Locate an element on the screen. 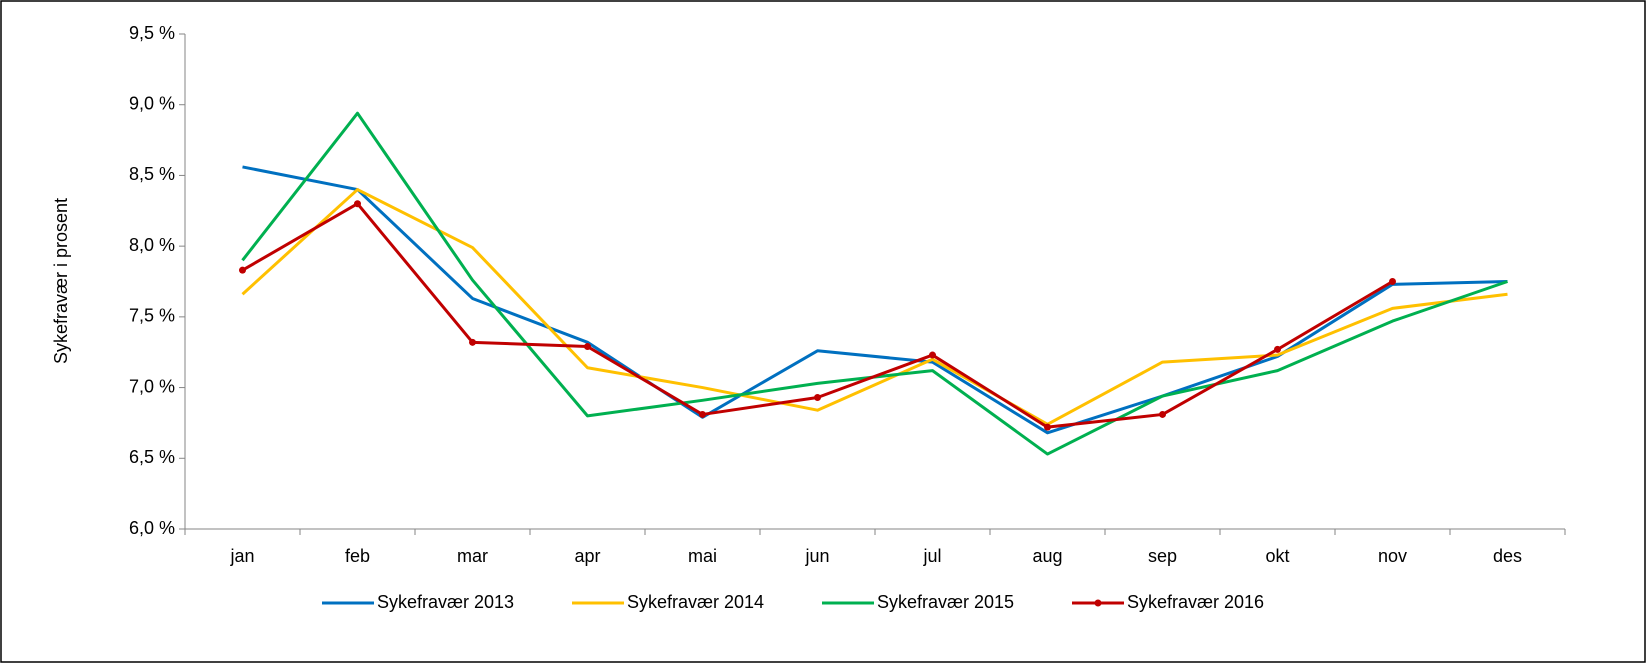  legend-marker is located at coordinates (1098, 603).